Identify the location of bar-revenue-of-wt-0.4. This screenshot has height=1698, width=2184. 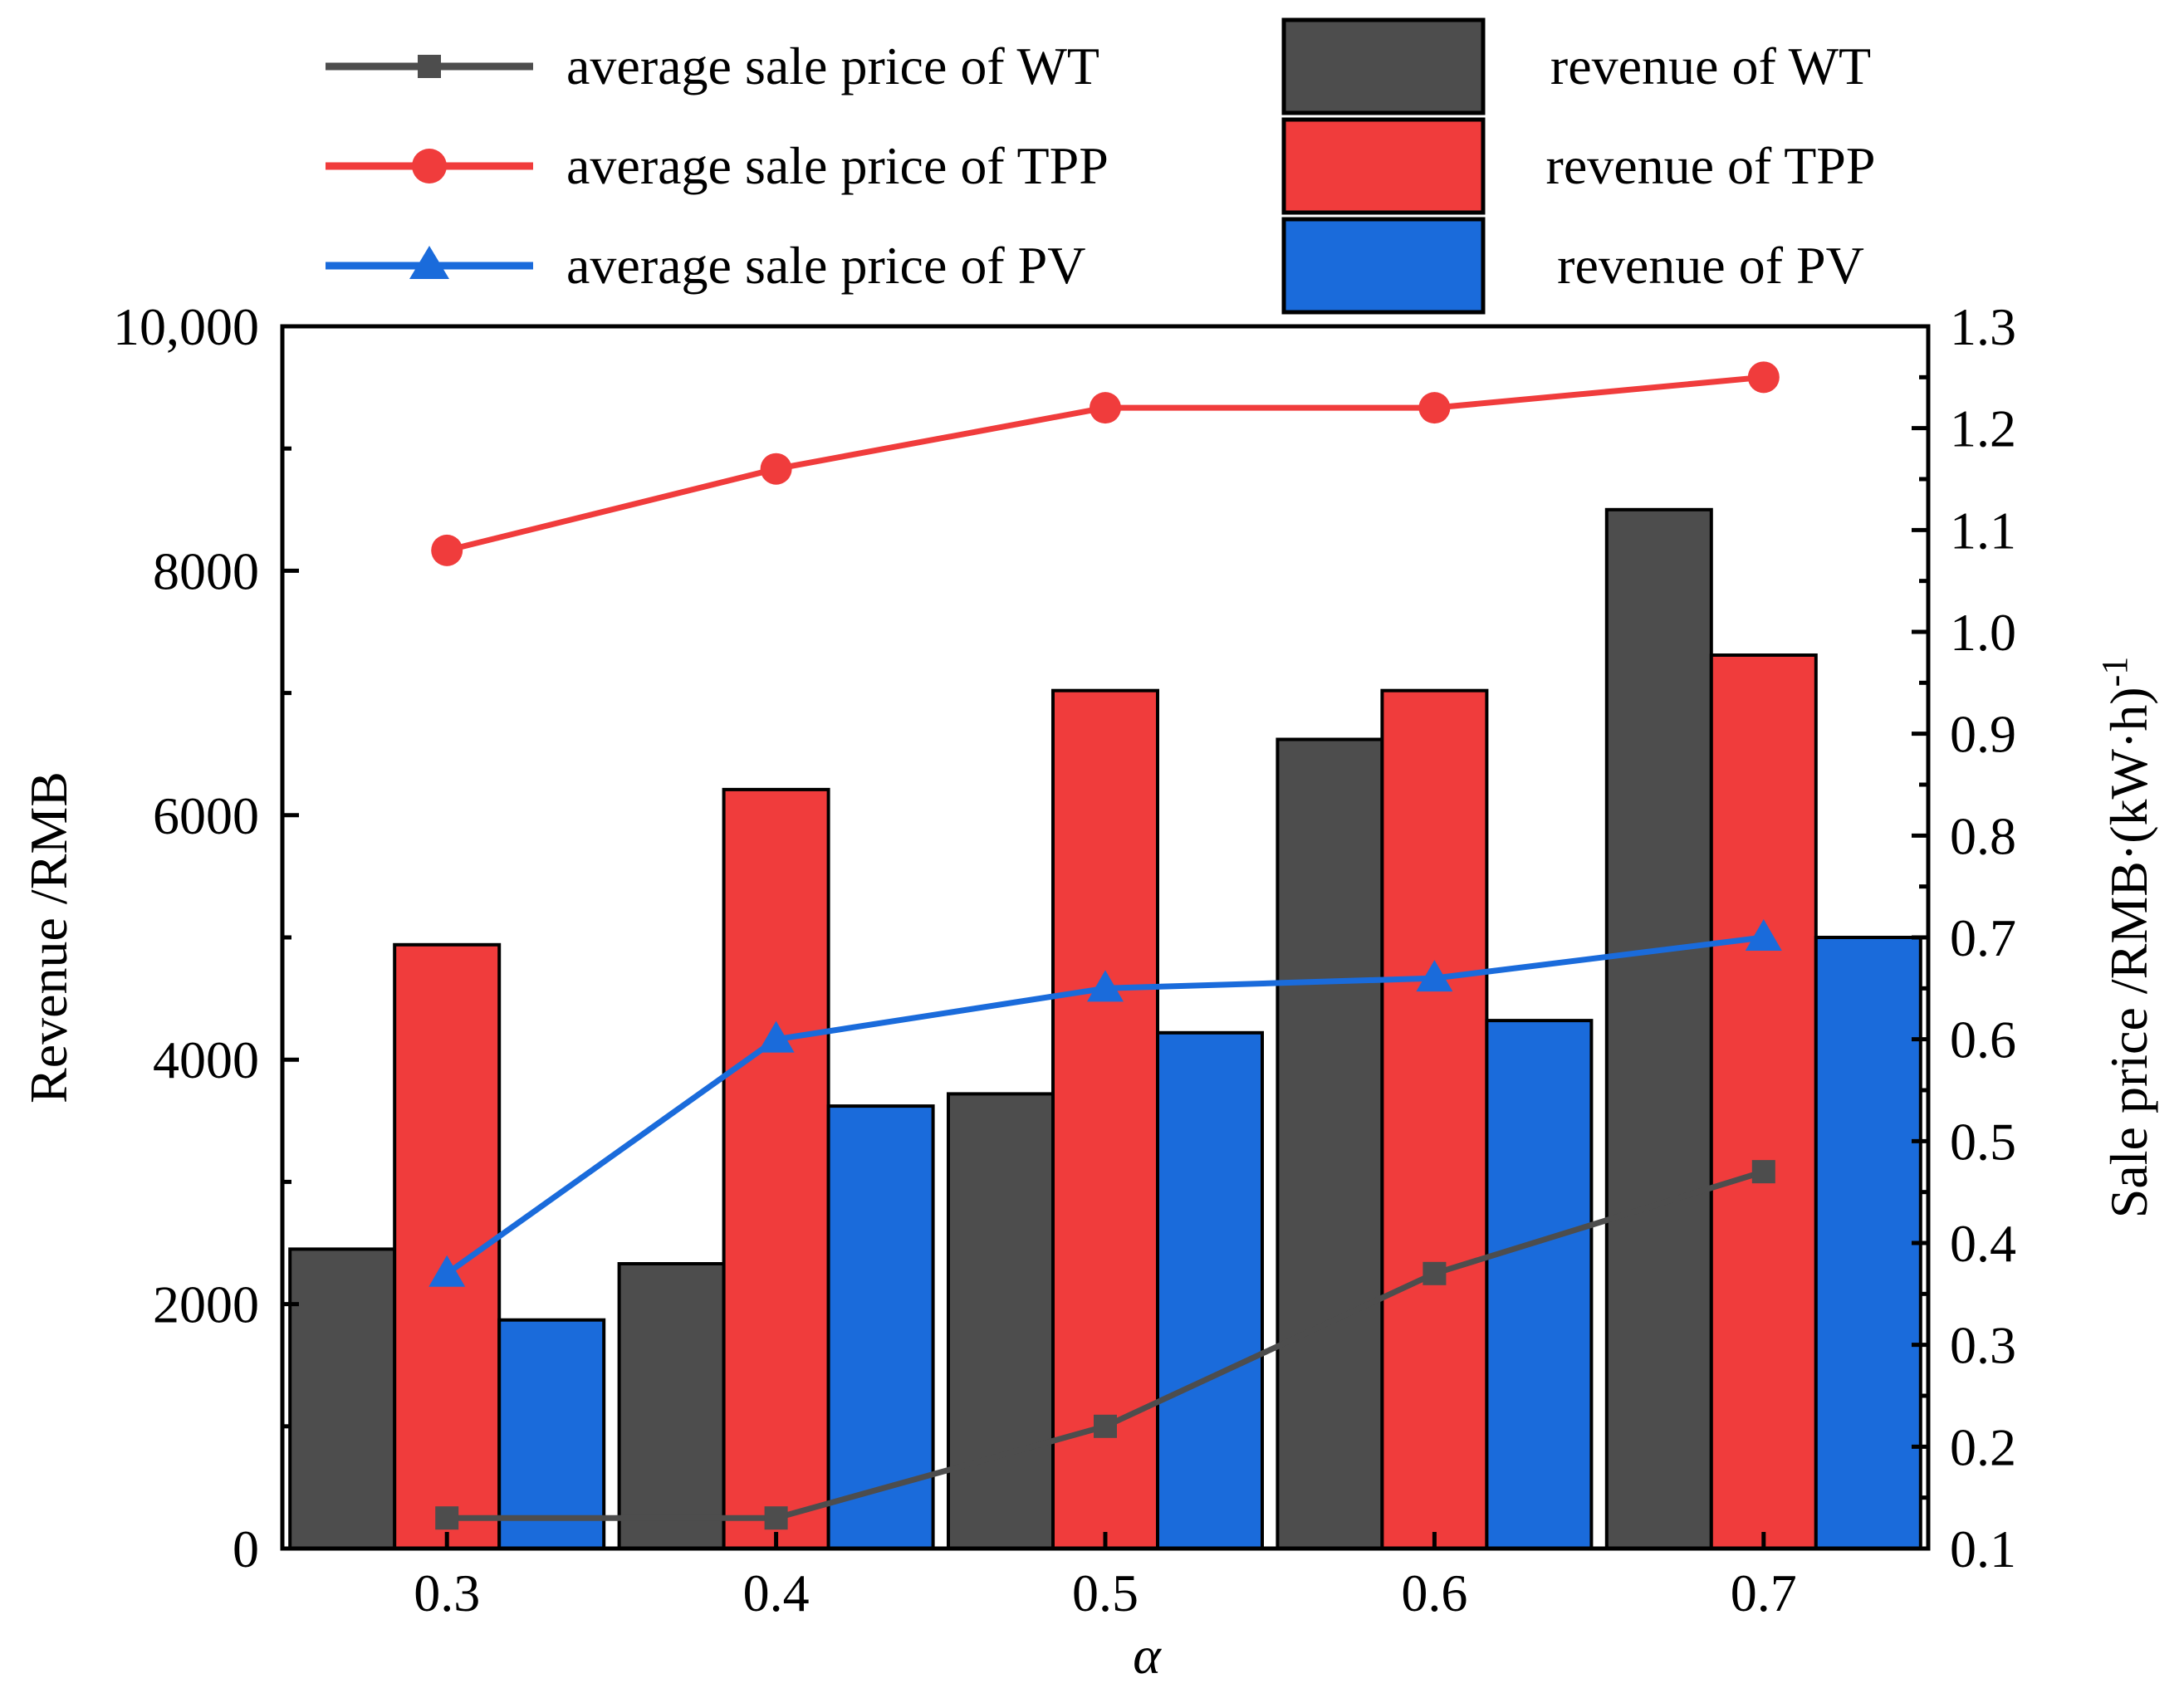
(671, 1406).